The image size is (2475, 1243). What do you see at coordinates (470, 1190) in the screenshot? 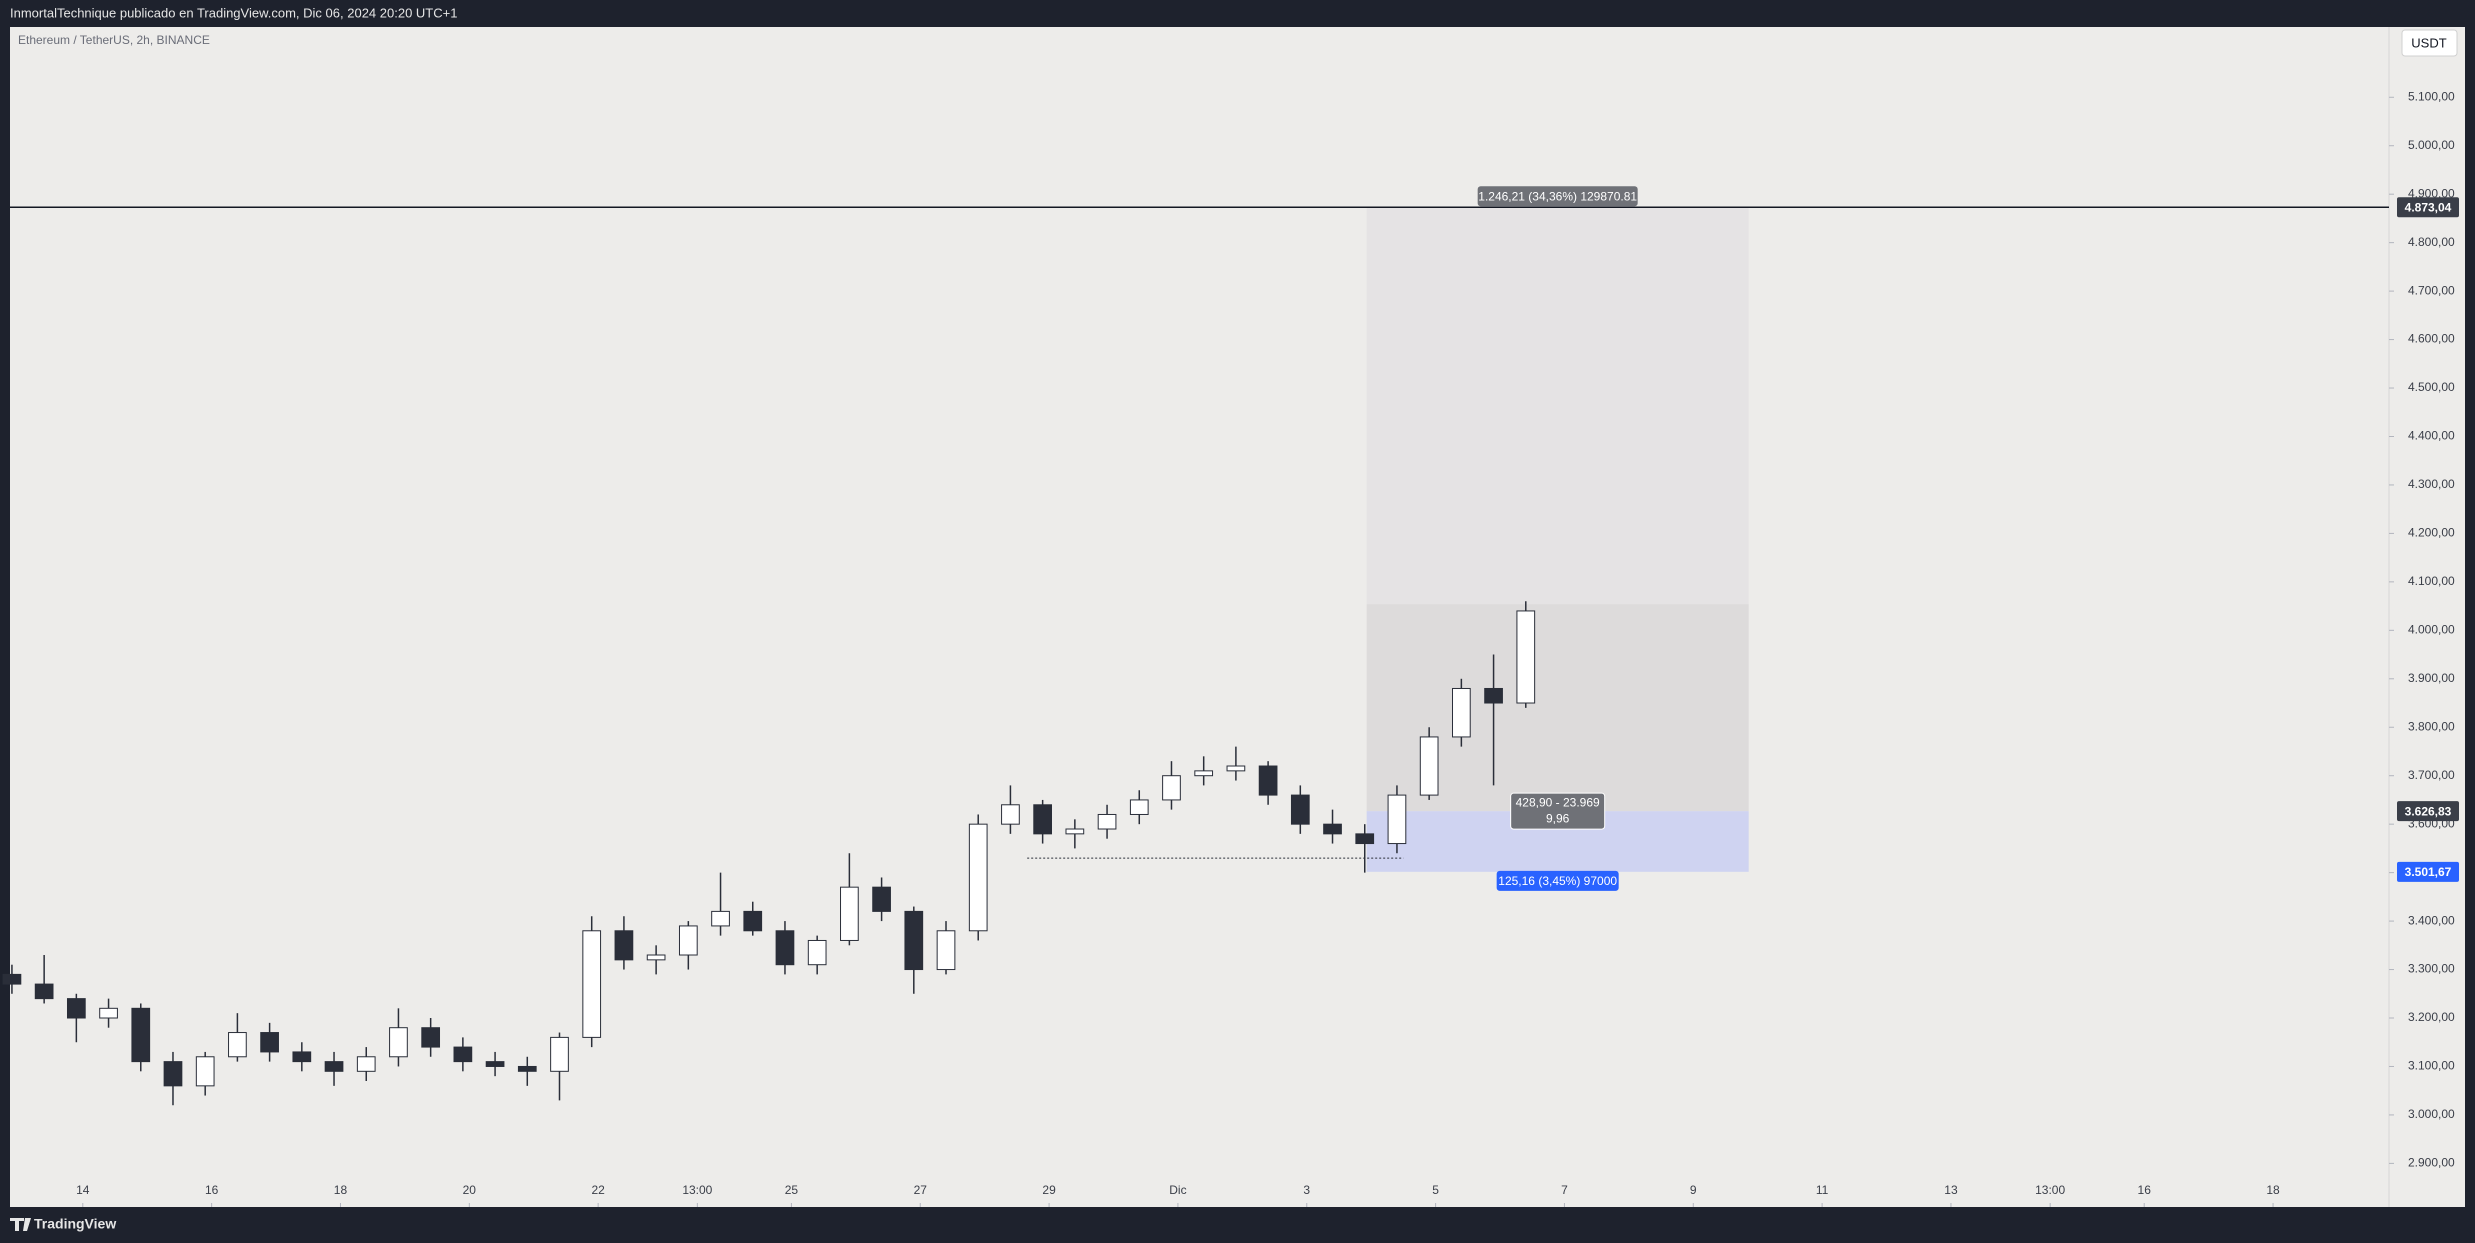
I see `x-tick-label: 20` at bounding box center [470, 1190].